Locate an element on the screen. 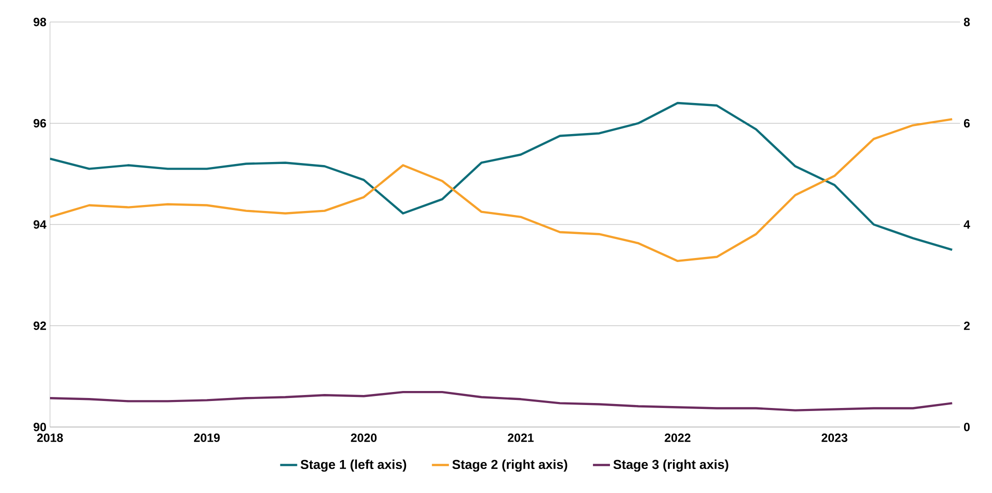  legend-label: Stage 2 (right axis) is located at coordinates (510, 466).